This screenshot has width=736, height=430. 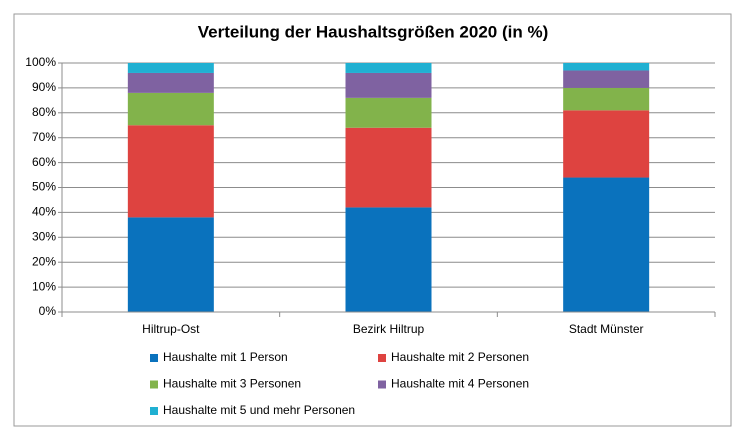 What do you see at coordinates (44, 212) in the screenshot?
I see `y-tick-label: 40%` at bounding box center [44, 212].